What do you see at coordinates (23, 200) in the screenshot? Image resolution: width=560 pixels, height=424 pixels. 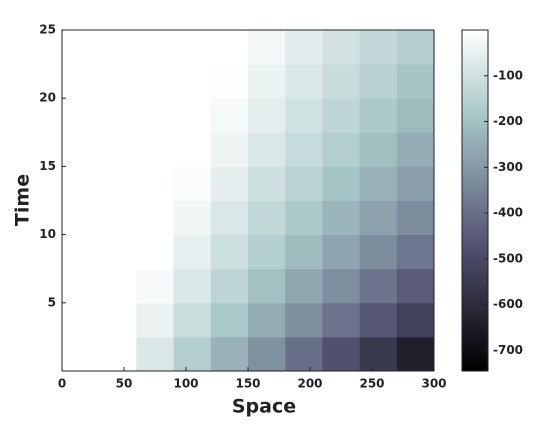 I see `y-axis-label: Time` at bounding box center [23, 200].